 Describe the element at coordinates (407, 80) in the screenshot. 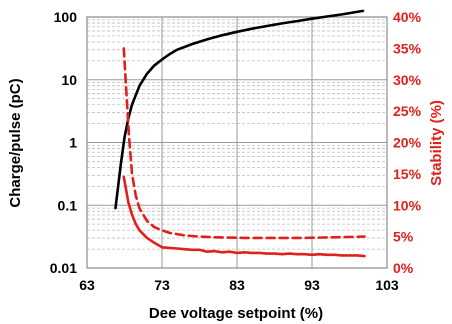

I see `right-y-tick-label: 30%` at that location.